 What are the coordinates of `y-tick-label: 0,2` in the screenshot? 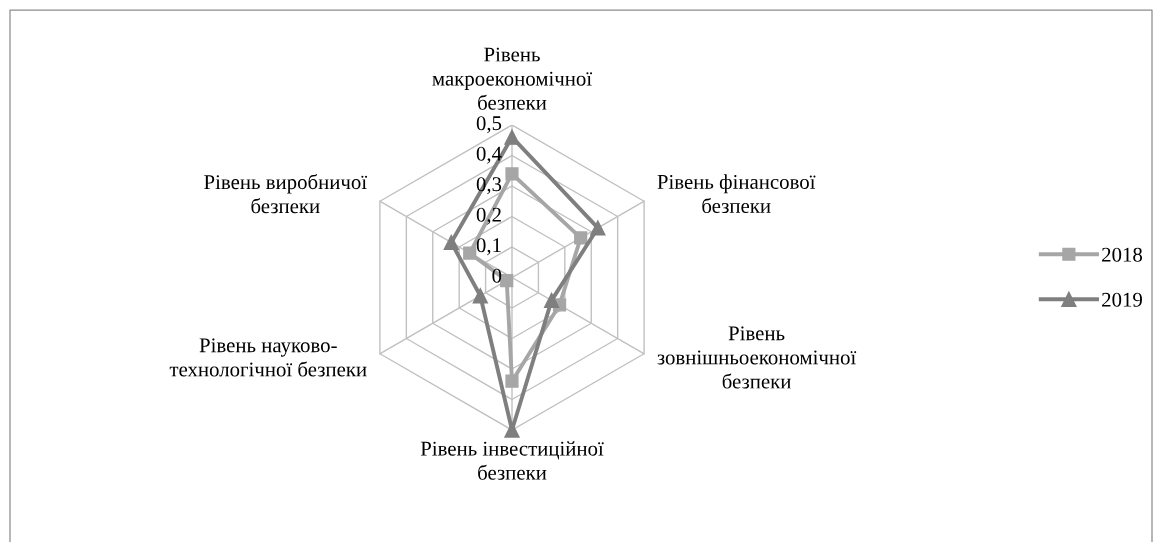 It's located at (488, 216).